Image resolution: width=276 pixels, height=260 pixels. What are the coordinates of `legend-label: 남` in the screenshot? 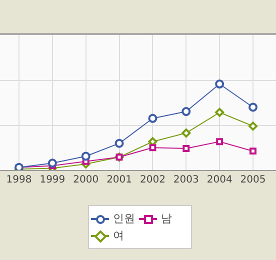 It's located at (166, 218).